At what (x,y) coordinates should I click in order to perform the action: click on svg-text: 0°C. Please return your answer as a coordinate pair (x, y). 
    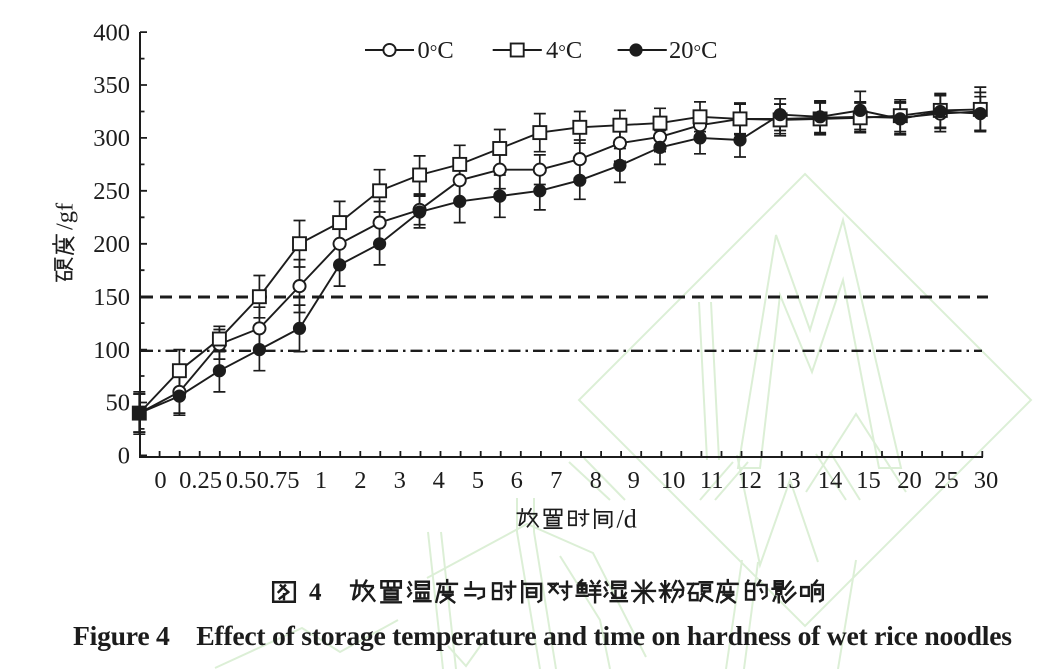
    Looking at the image, I should click on (436, 50).